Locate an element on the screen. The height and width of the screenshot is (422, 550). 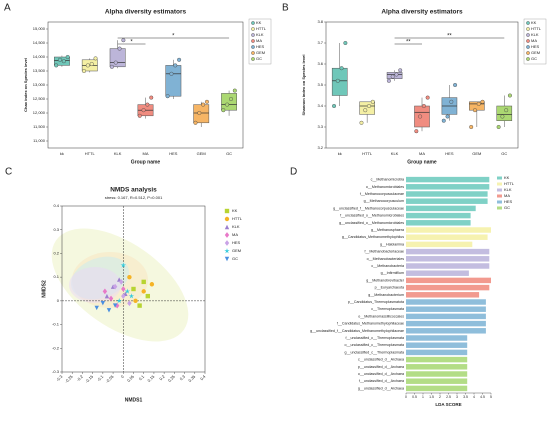
y-tick-label: 0.1 is located at coordinates (56, 276).